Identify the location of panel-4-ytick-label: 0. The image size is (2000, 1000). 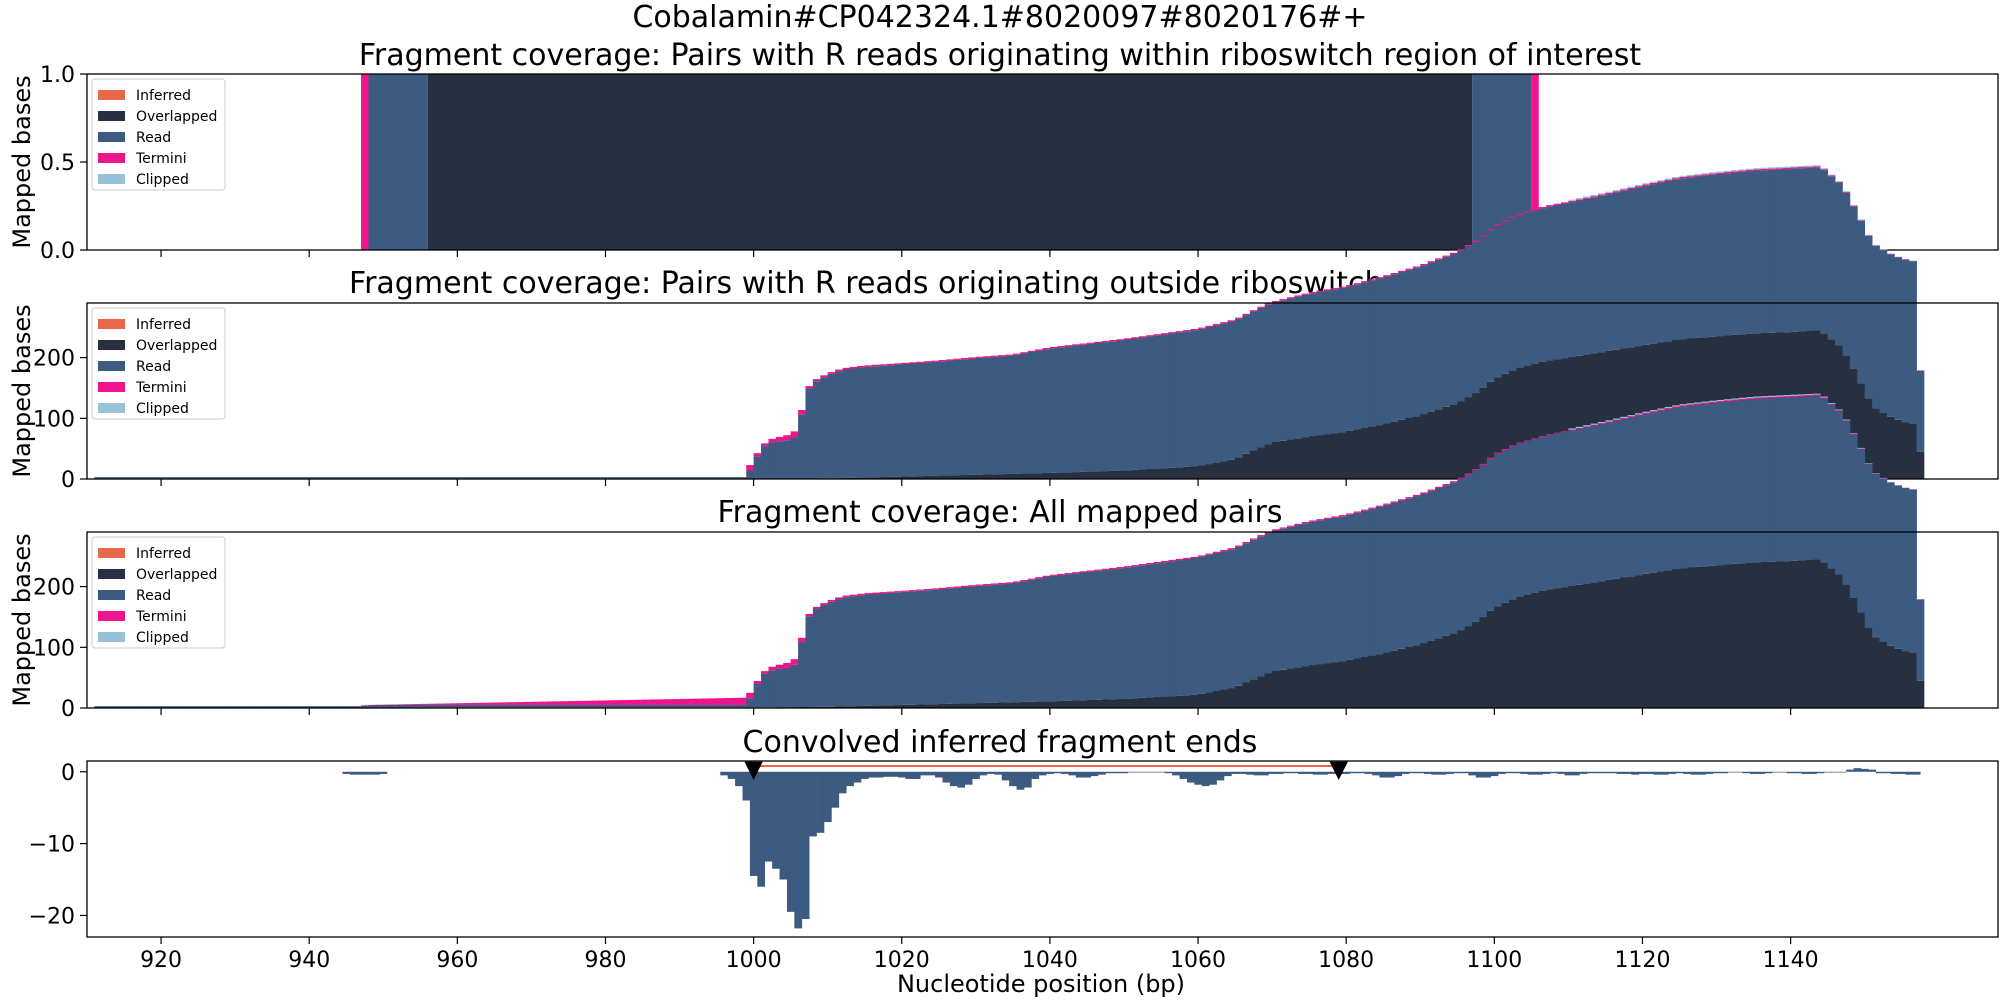
(68, 773).